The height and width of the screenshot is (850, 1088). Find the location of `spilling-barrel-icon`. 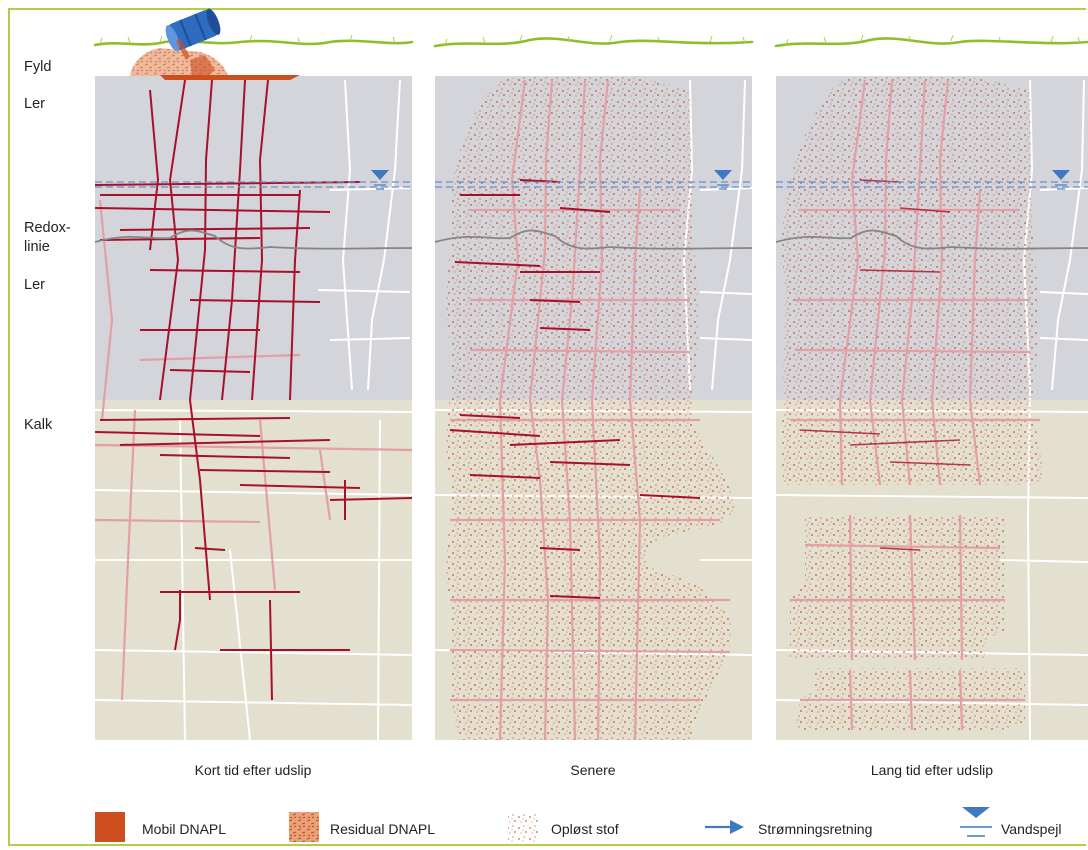

spilling-barrel-icon is located at coordinates (193, 34).